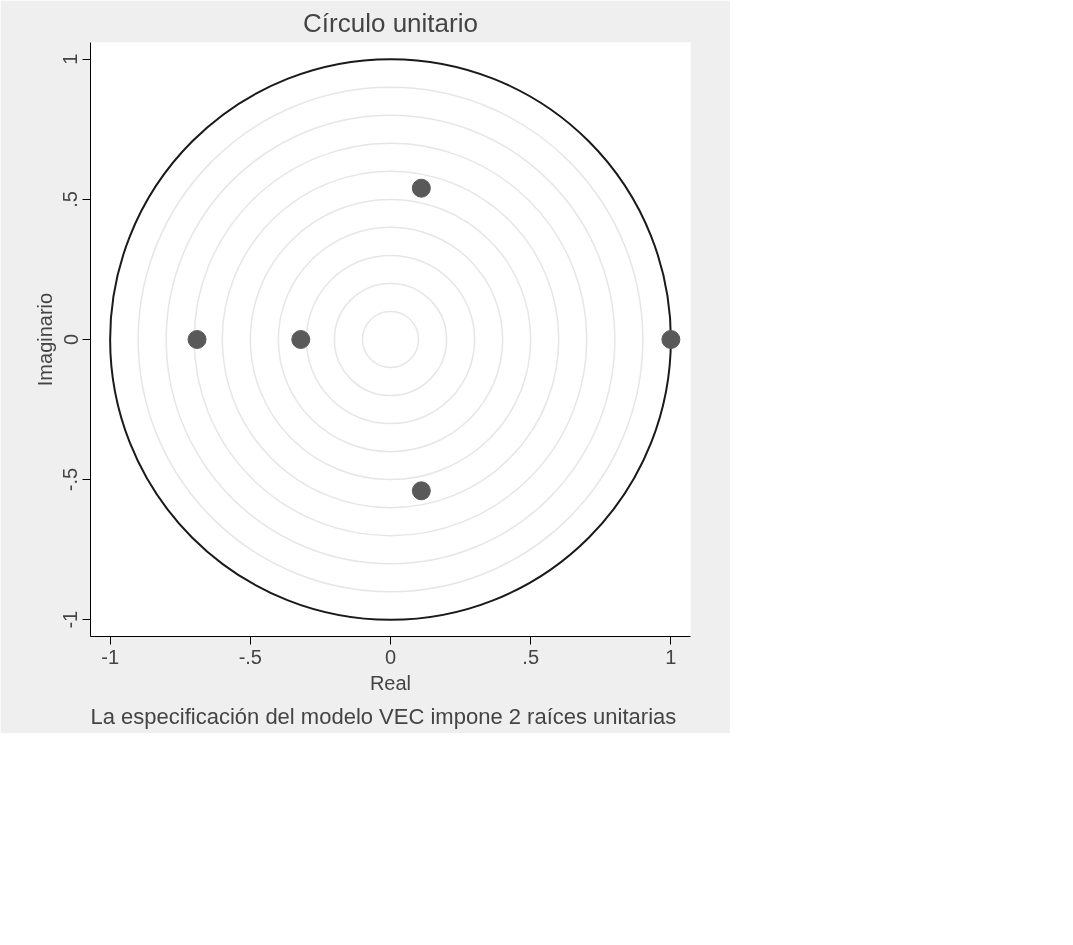  Describe the element at coordinates (671, 656) in the screenshot. I see `x-tick-label: 1` at that location.